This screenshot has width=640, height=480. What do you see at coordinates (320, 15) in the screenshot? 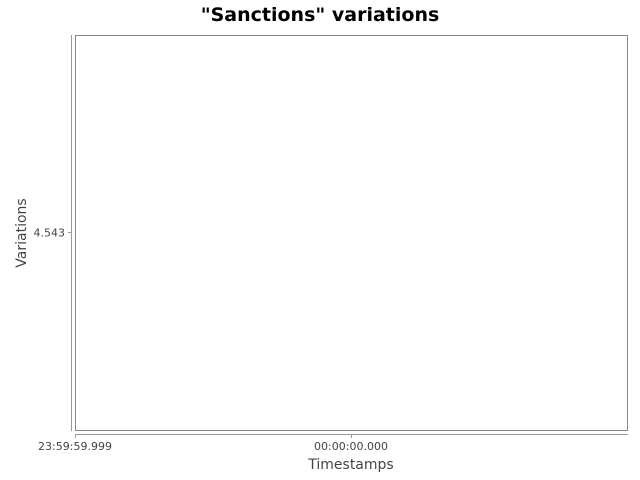
I see `chart-title: "Sanctions" variations` at bounding box center [320, 15].